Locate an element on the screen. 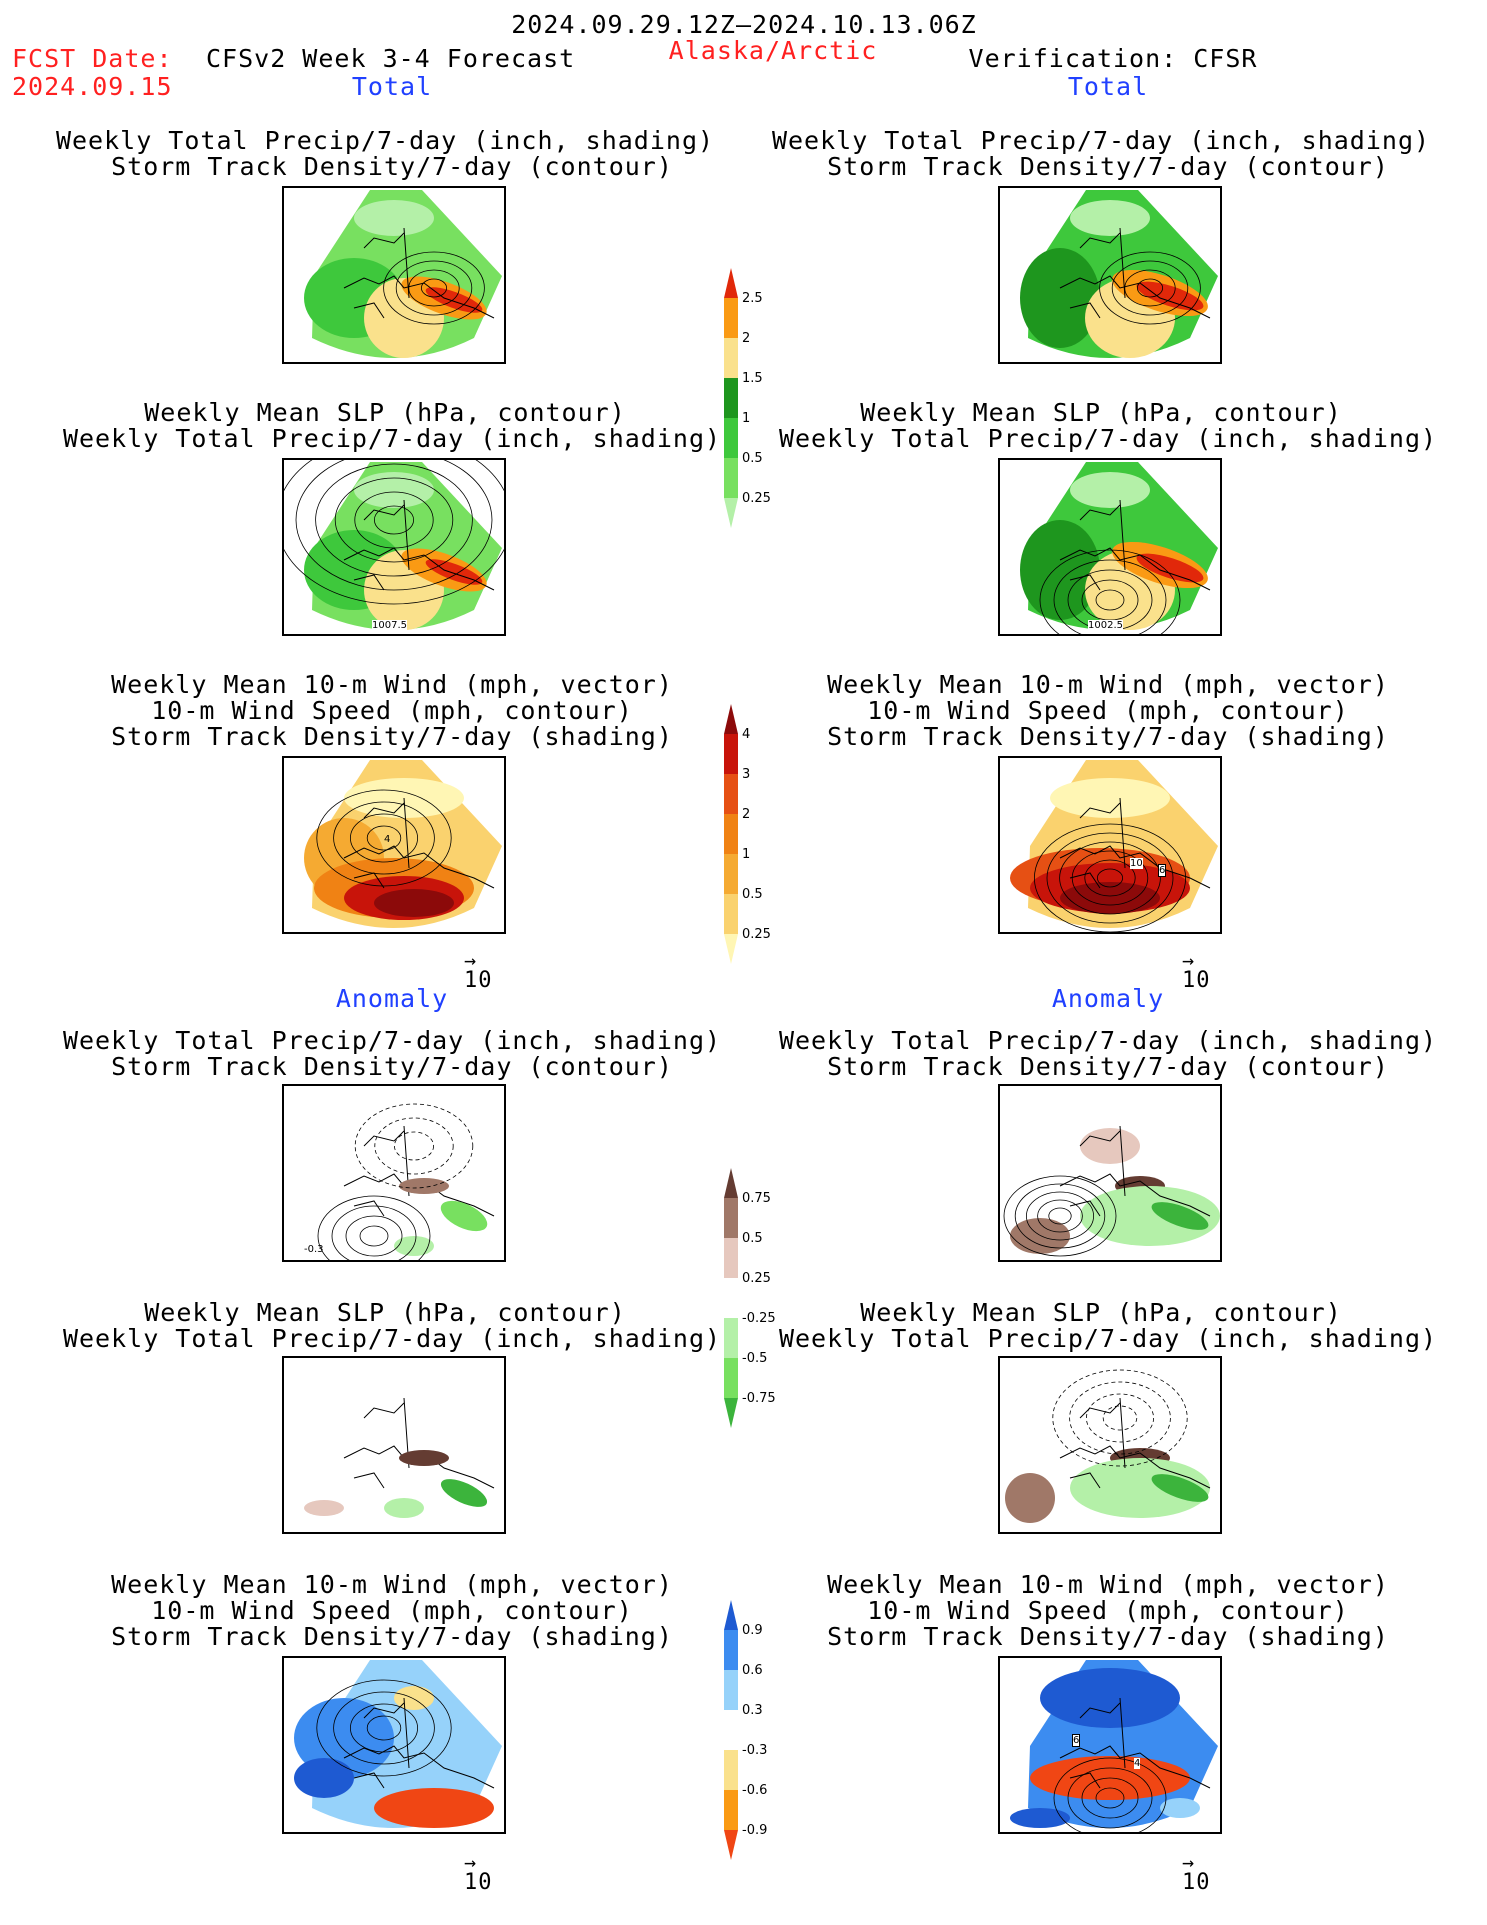 The width and height of the screenshot is (1487, 1925). slp-contour-label: 1002.5 is located at coordinates (1105, 625).